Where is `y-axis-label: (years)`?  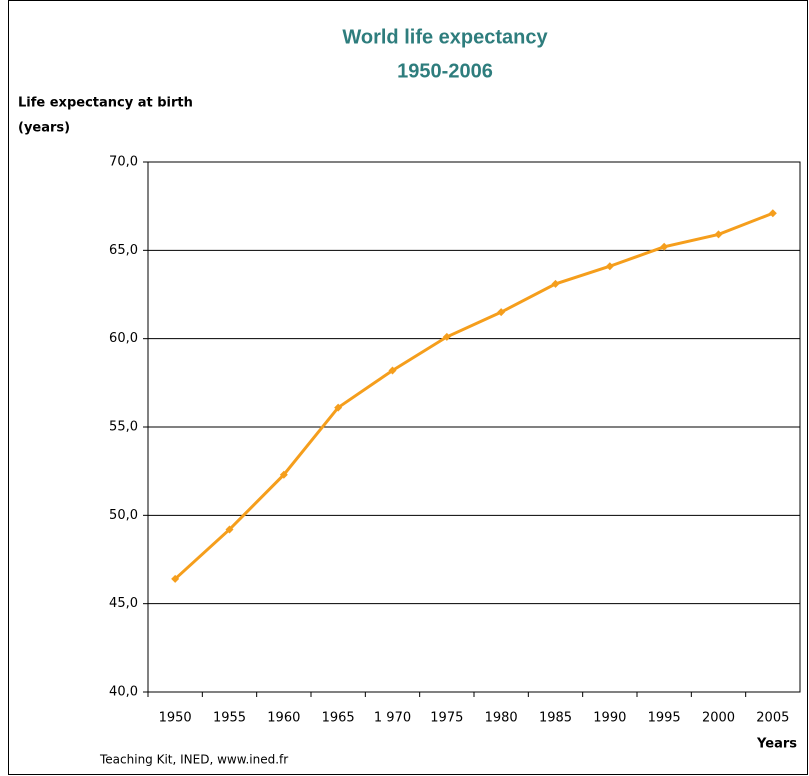 y-axis-label: (years) is located at coordinates (44, 128).